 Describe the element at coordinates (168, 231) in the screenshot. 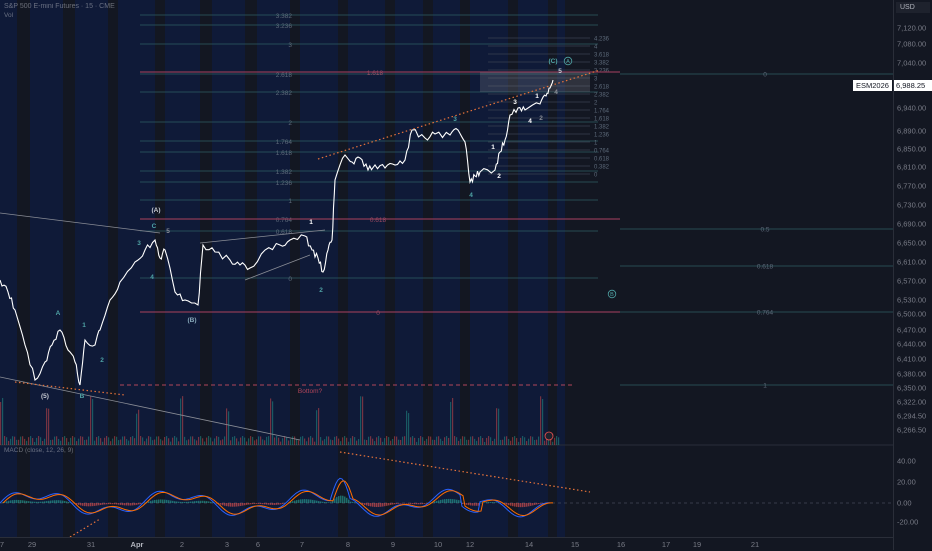

I see `wave-label: 5` at that location.